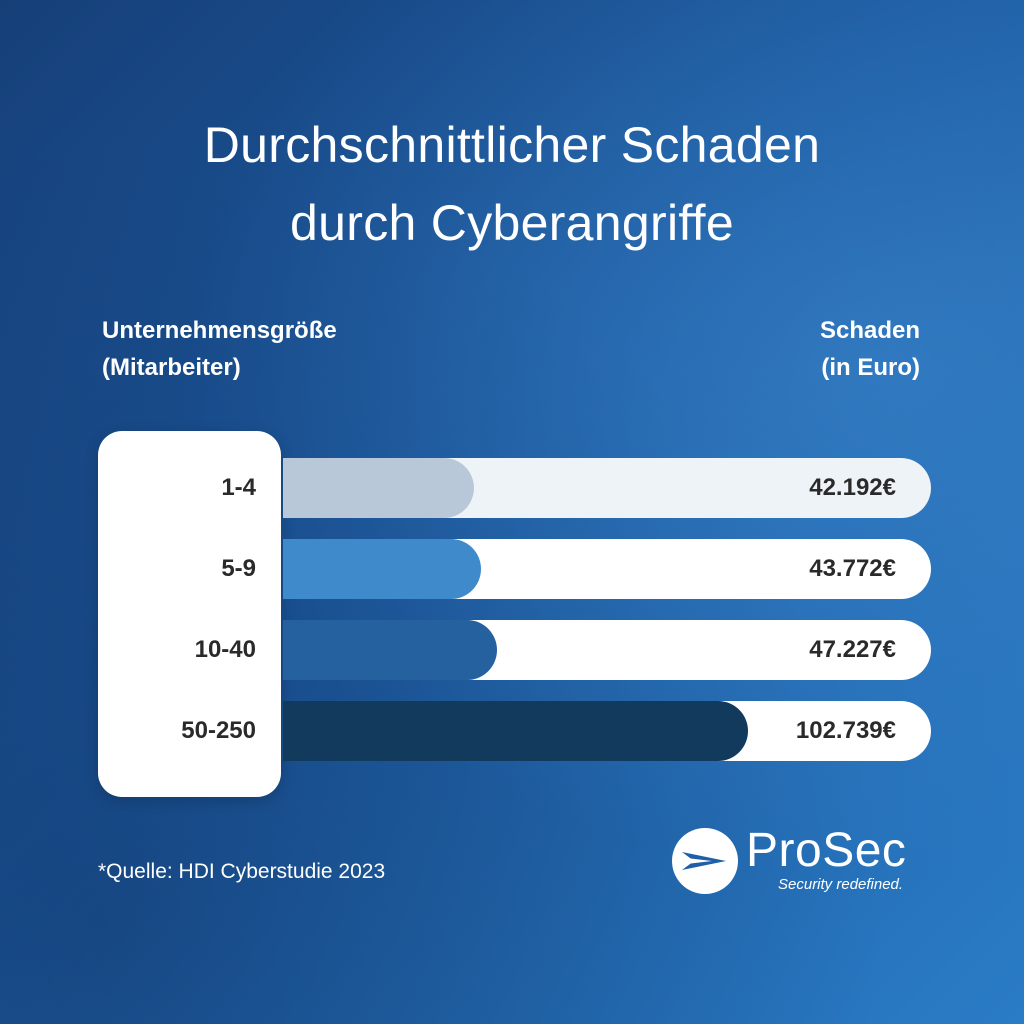 This screenshot has height=1024, width=1024. I want to click on logo-mark-icon, so click(705, 861).